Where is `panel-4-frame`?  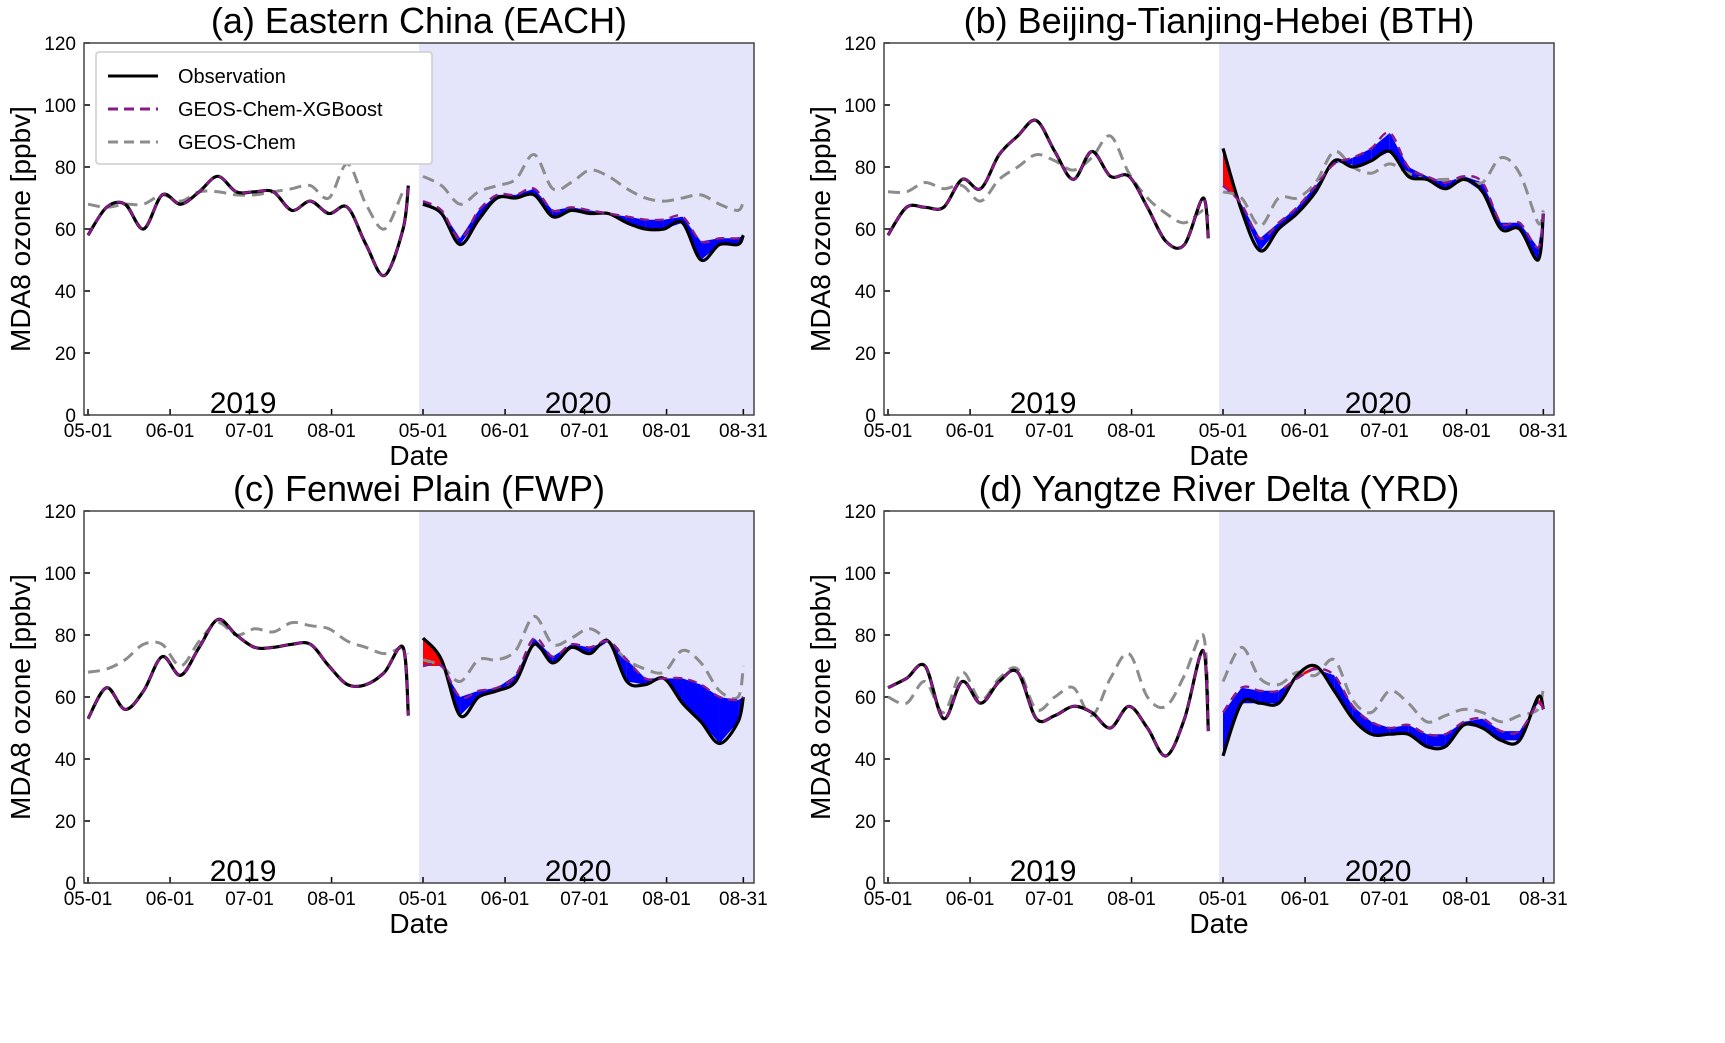 panel-4-frame is located at coordinates (1219, 697).